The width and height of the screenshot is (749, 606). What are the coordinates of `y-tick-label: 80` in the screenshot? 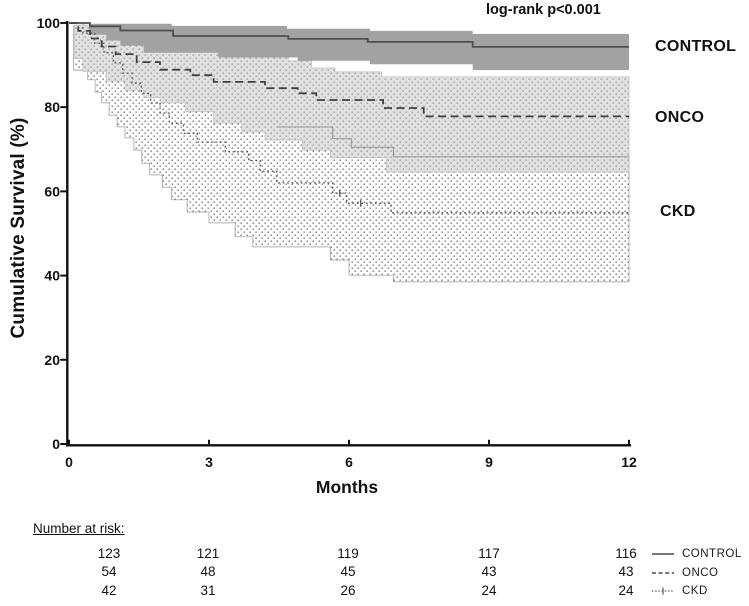 It's located at (52, 107).